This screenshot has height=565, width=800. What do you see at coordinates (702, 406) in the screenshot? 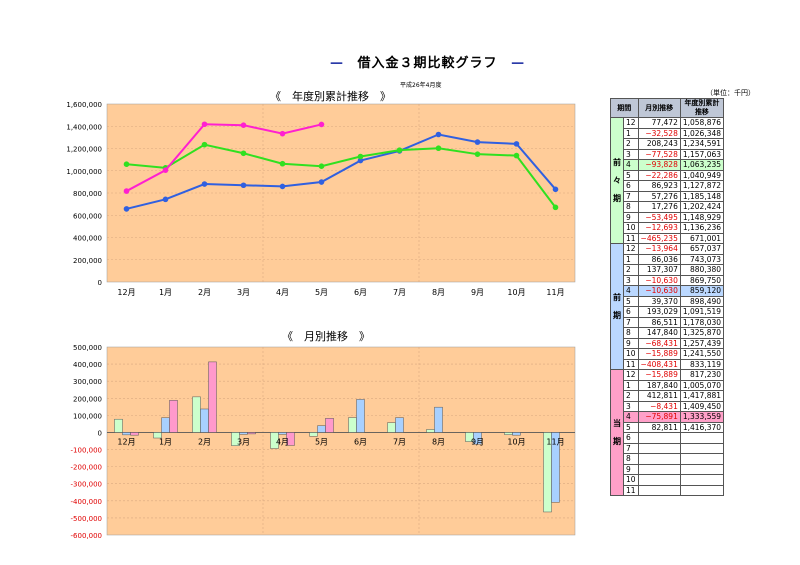
I see `cumulative-cell: 1,409,450` at bounding box center [702, 406].